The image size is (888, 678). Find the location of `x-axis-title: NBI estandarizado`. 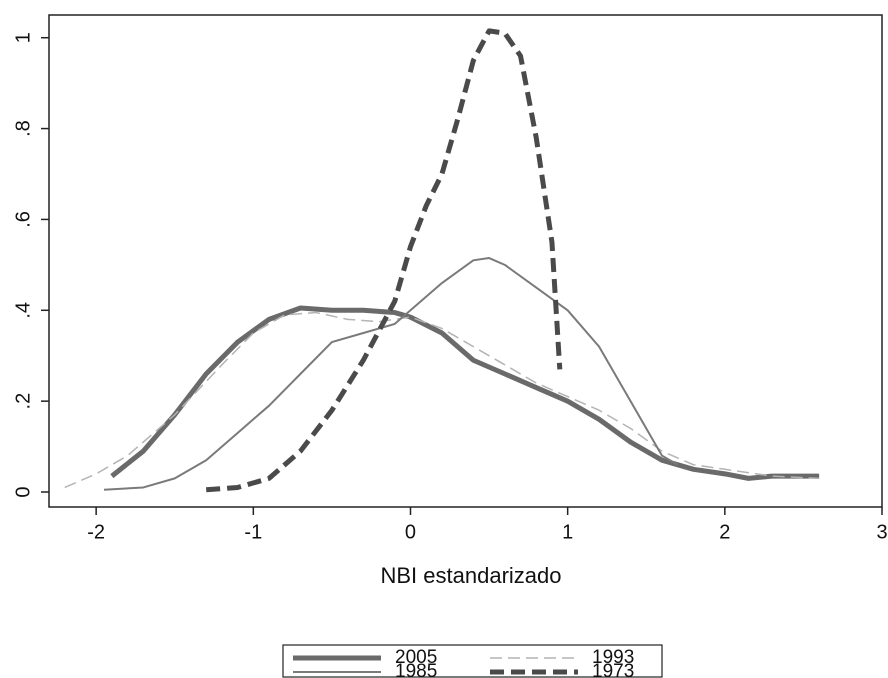

x-axis-title: NBI estandarizado is located at coordinates (471, 575).